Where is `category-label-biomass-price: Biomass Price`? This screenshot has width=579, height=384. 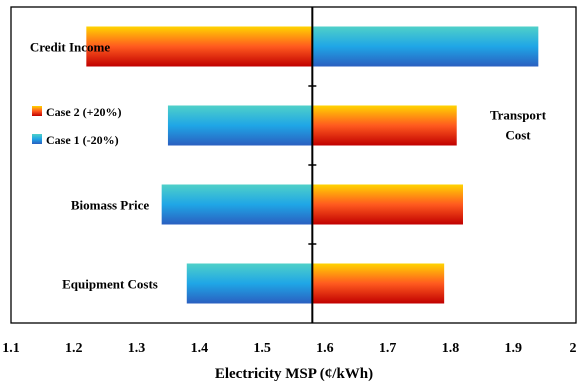
category-label-biomass-price: Biomass Price is located at coordinates (110, 205).